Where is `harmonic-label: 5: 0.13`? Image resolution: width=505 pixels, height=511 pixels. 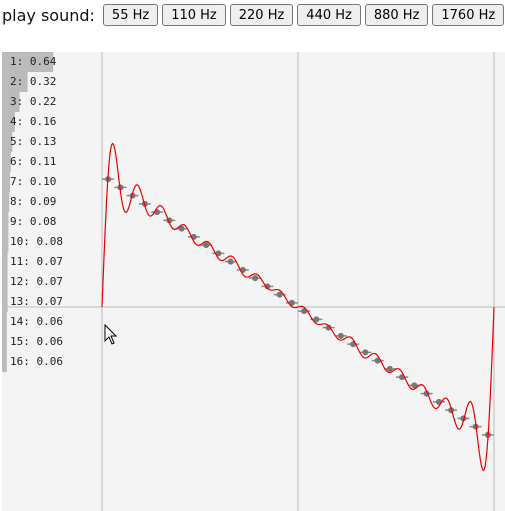
harmonic-label: 5: 0.13 is located at coordinates (33, 141).